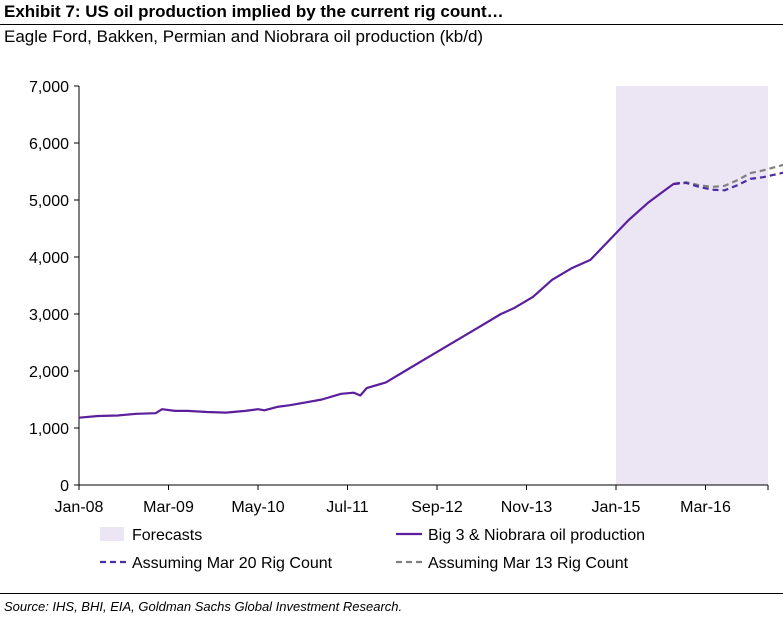  What do you see at coordinates (527, 507) in the screenshot?
I see `x-tick-label: Nov-13` at bounding box center [527, 507].